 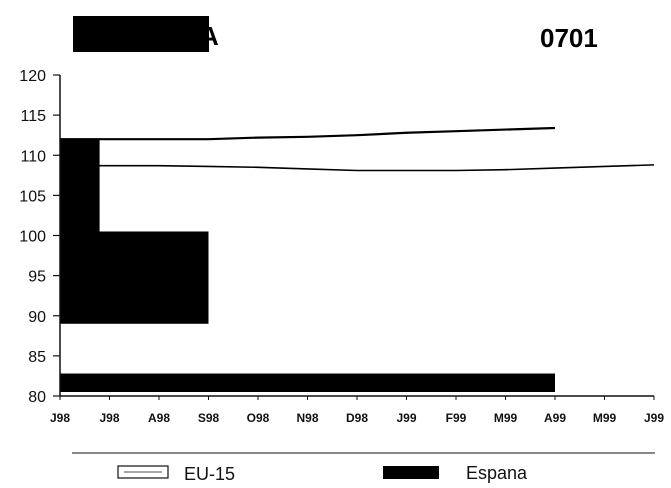 I want to click on legend: EU-15 Espana, so click(x=322, y=473).